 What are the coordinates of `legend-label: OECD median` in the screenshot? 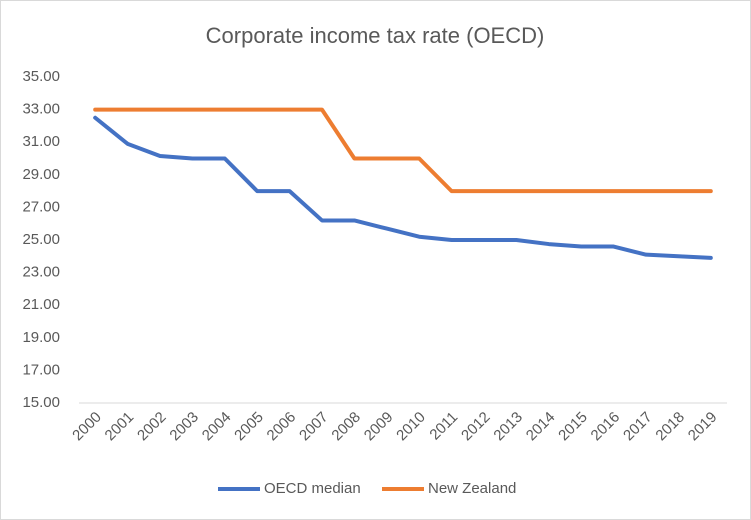 It's located at (312, 488).